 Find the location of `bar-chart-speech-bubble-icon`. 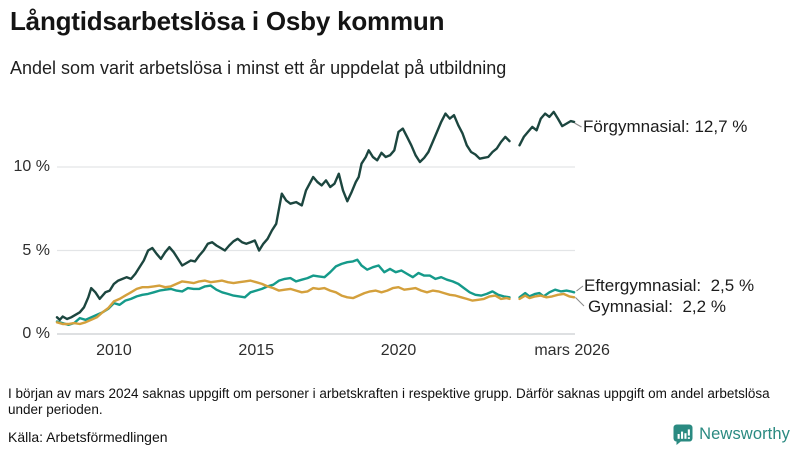

bar-chart-speech-bubble-icon is located at coordinates (683, 434).